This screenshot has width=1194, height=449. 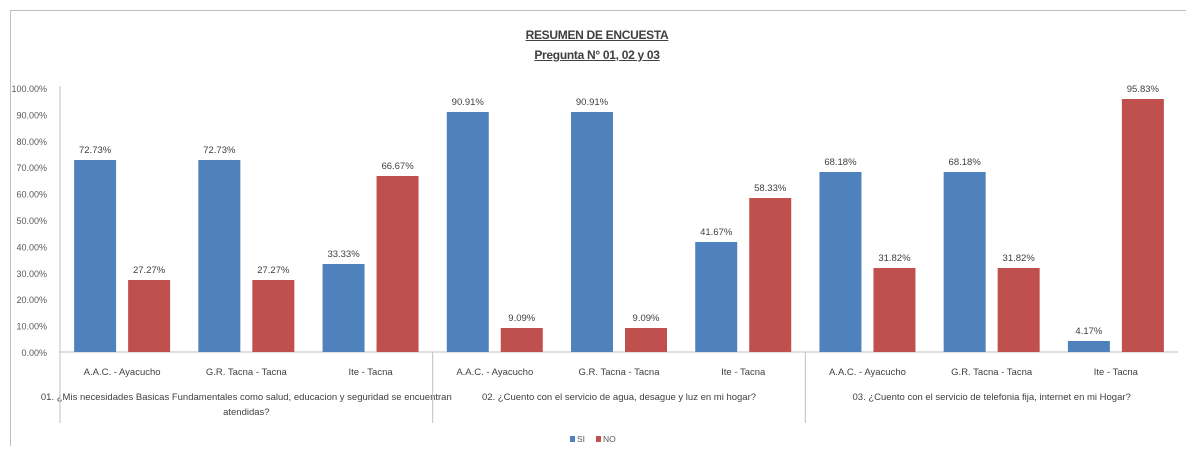 I want to click on chart-subtitle: Pregunta N° 01, 02 y 03, so click(x=597, y=55).